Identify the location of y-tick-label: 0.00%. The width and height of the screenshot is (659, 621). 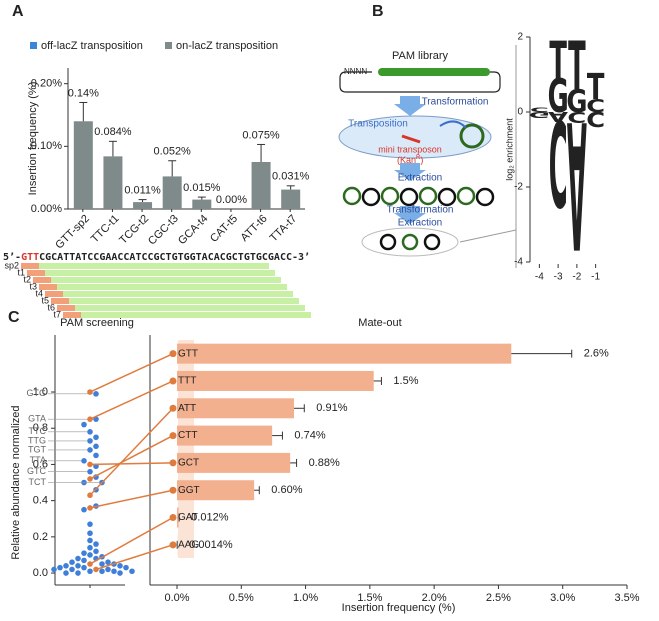
(46, 209).